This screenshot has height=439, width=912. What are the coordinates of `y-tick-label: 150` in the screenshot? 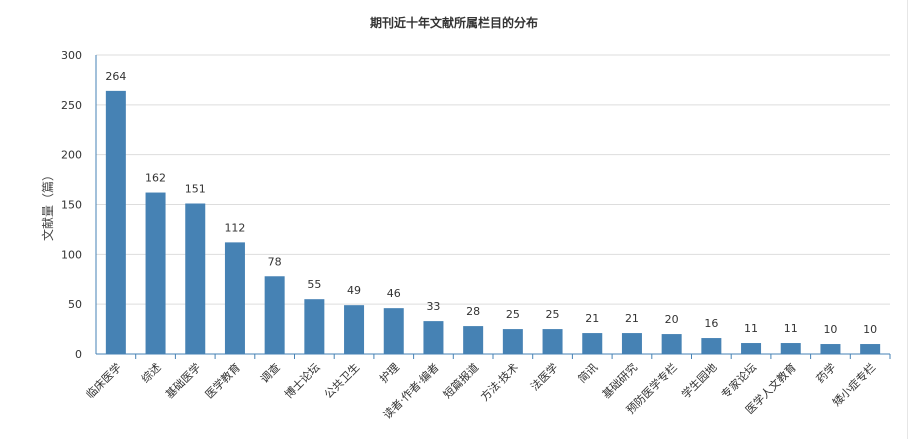 It's located at (71, 205).